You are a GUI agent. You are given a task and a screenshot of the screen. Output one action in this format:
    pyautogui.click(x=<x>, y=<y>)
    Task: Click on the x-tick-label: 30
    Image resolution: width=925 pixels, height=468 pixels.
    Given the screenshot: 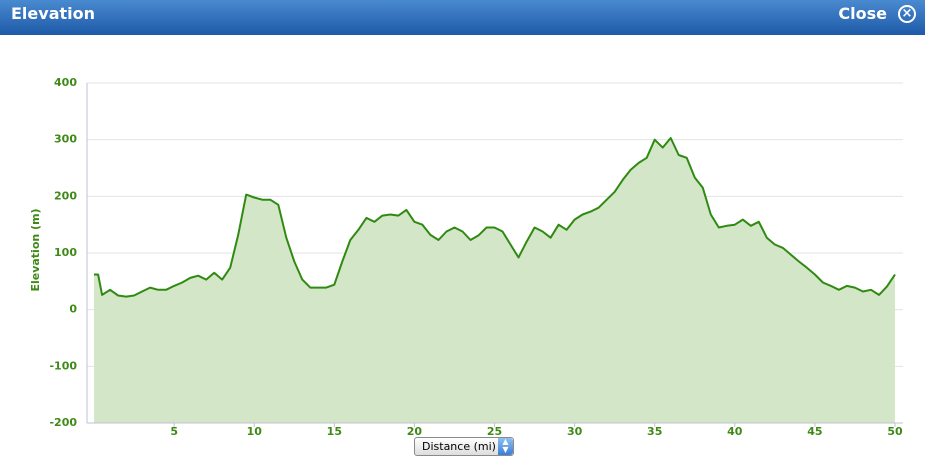 What is the action you would take?
    pyautogui.click(x=575, y=430)
    